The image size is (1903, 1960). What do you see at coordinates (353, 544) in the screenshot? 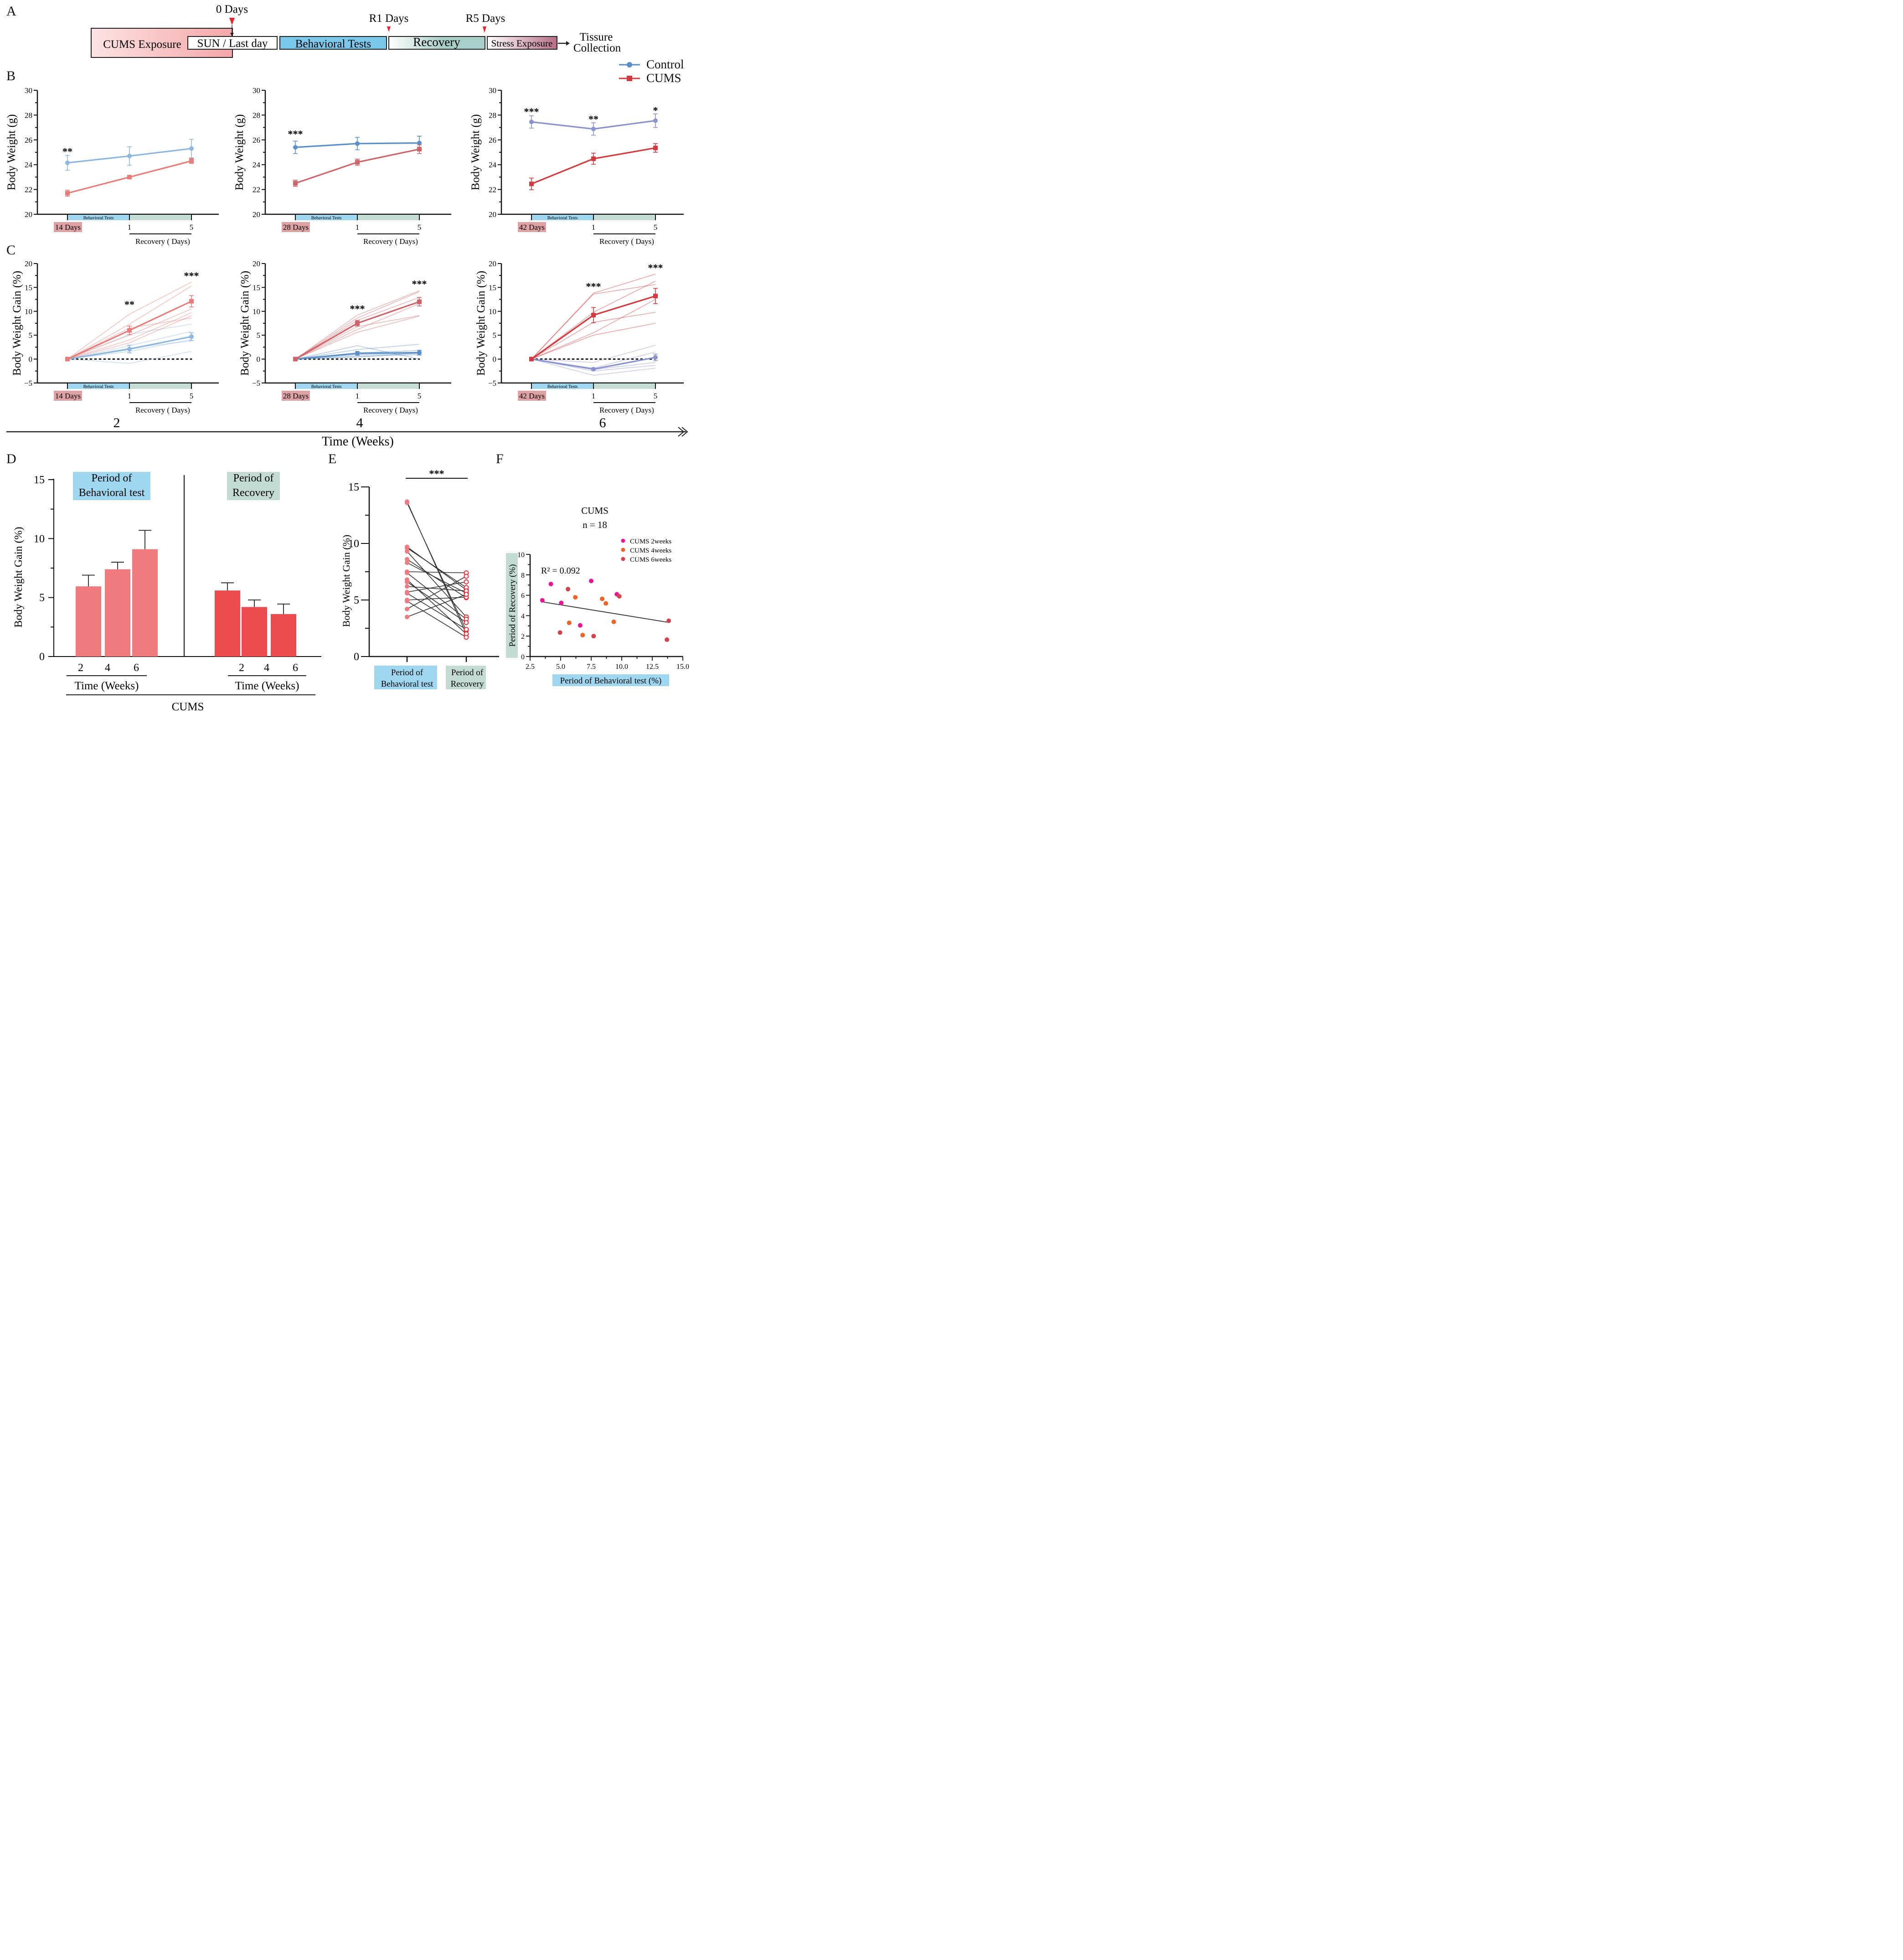
I see `y-tick-label: 10` at bounding box center [353, 544].